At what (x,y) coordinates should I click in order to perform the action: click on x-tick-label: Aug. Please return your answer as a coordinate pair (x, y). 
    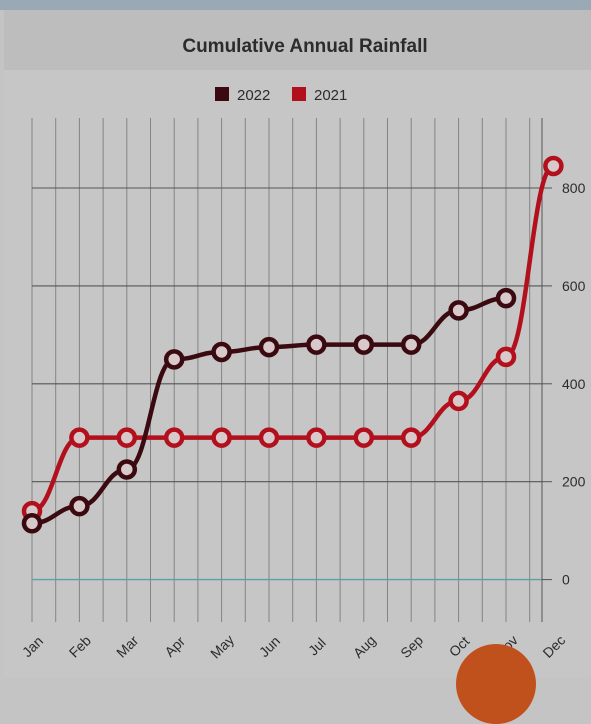
    Looking at the image, I should click on (364, 646).